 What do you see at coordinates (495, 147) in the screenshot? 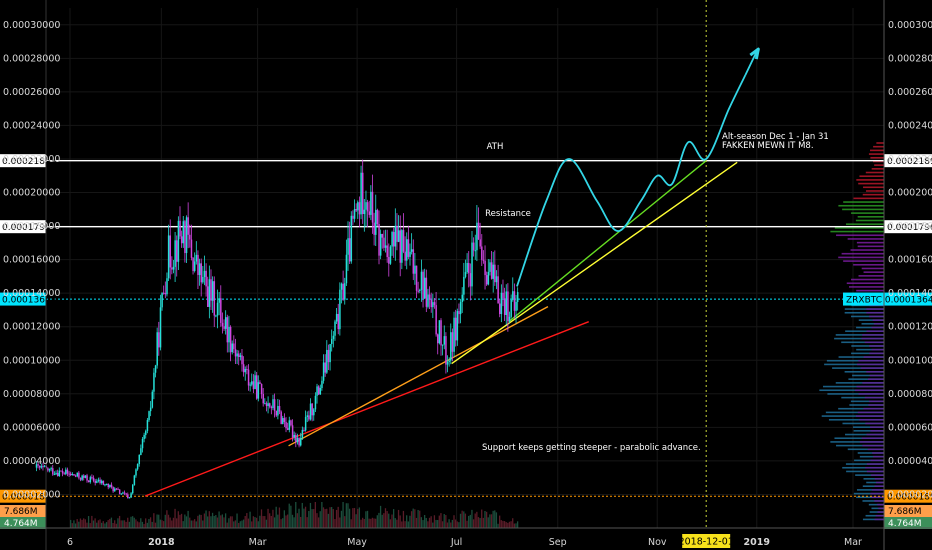
I see `annotation-text: ATH` at bounding box center [495, 147].